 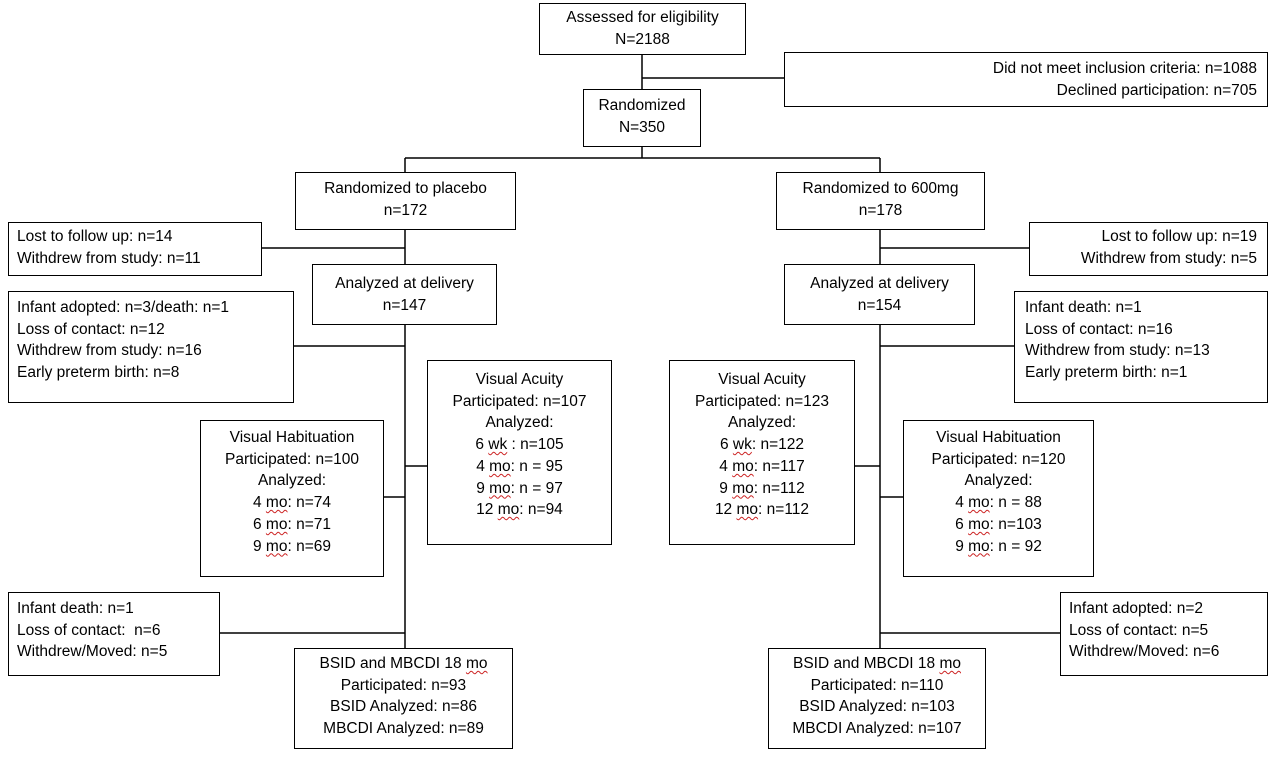 I want to click on exclusion-line: Loss of contact: n=6, so click(x=89, y=630).